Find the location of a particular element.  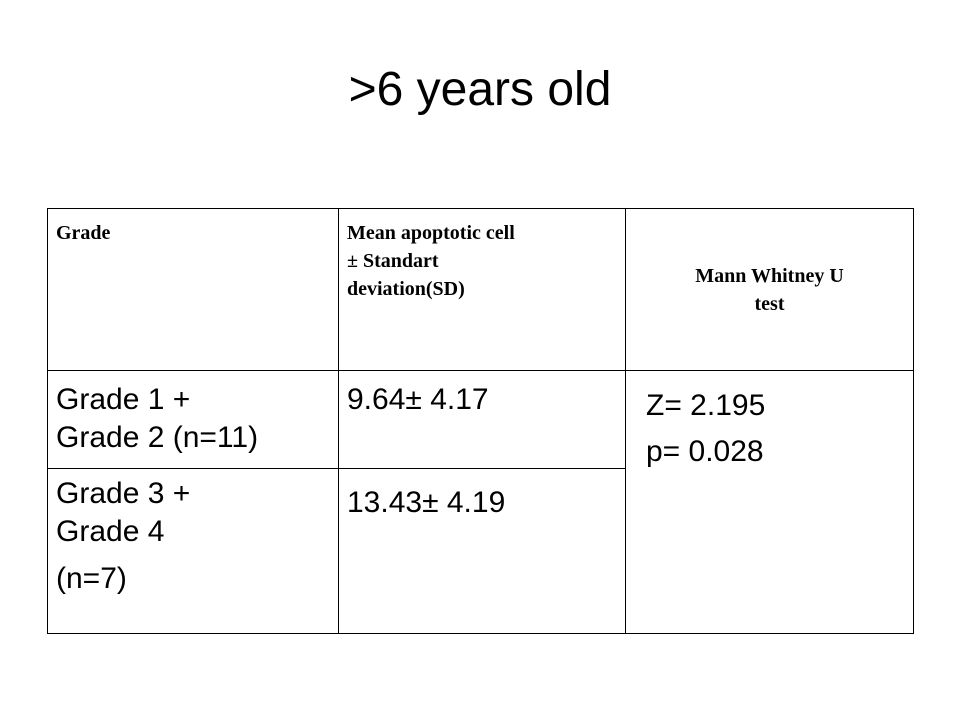

cell-line: ± Standart is located at coordinates (393, 261).